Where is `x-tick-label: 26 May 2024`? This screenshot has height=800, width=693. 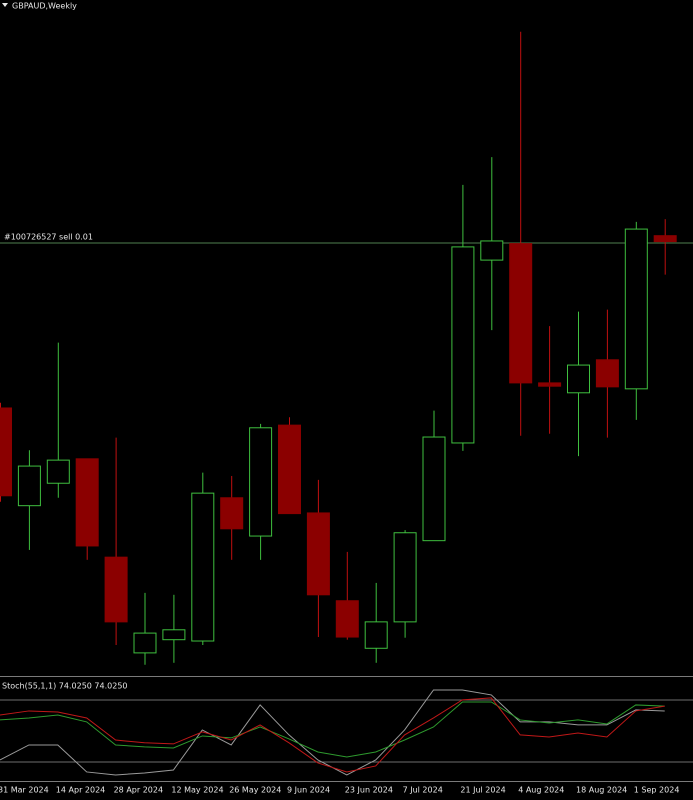 x-tick-label: 26 May 2024 is located at coordinates (255, 790).